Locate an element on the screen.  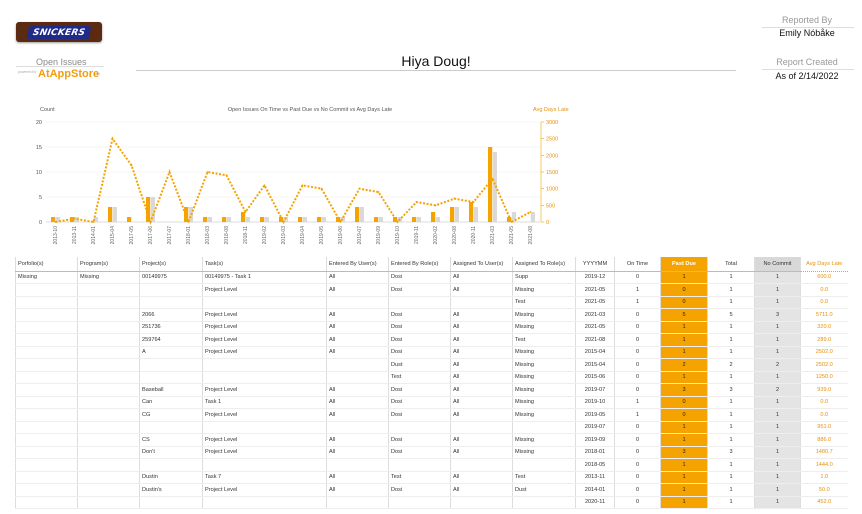
table-row: Dust All Missing 2015-04 0 2 2 2 2502.0 is located at coordinates (431, 365).